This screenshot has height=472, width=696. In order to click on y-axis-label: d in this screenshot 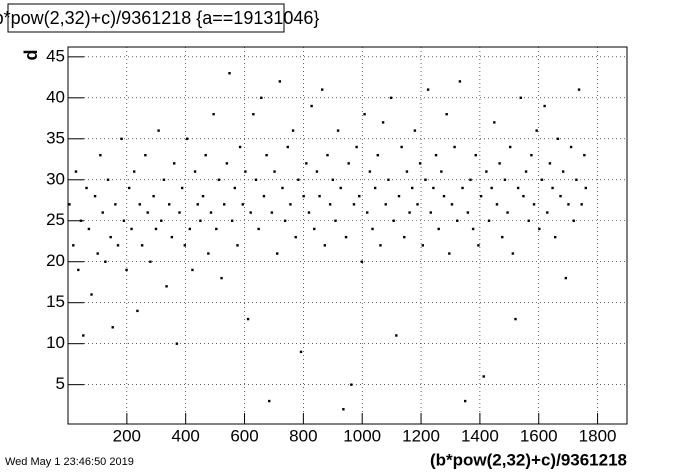, I will do `click(31, 55)`.